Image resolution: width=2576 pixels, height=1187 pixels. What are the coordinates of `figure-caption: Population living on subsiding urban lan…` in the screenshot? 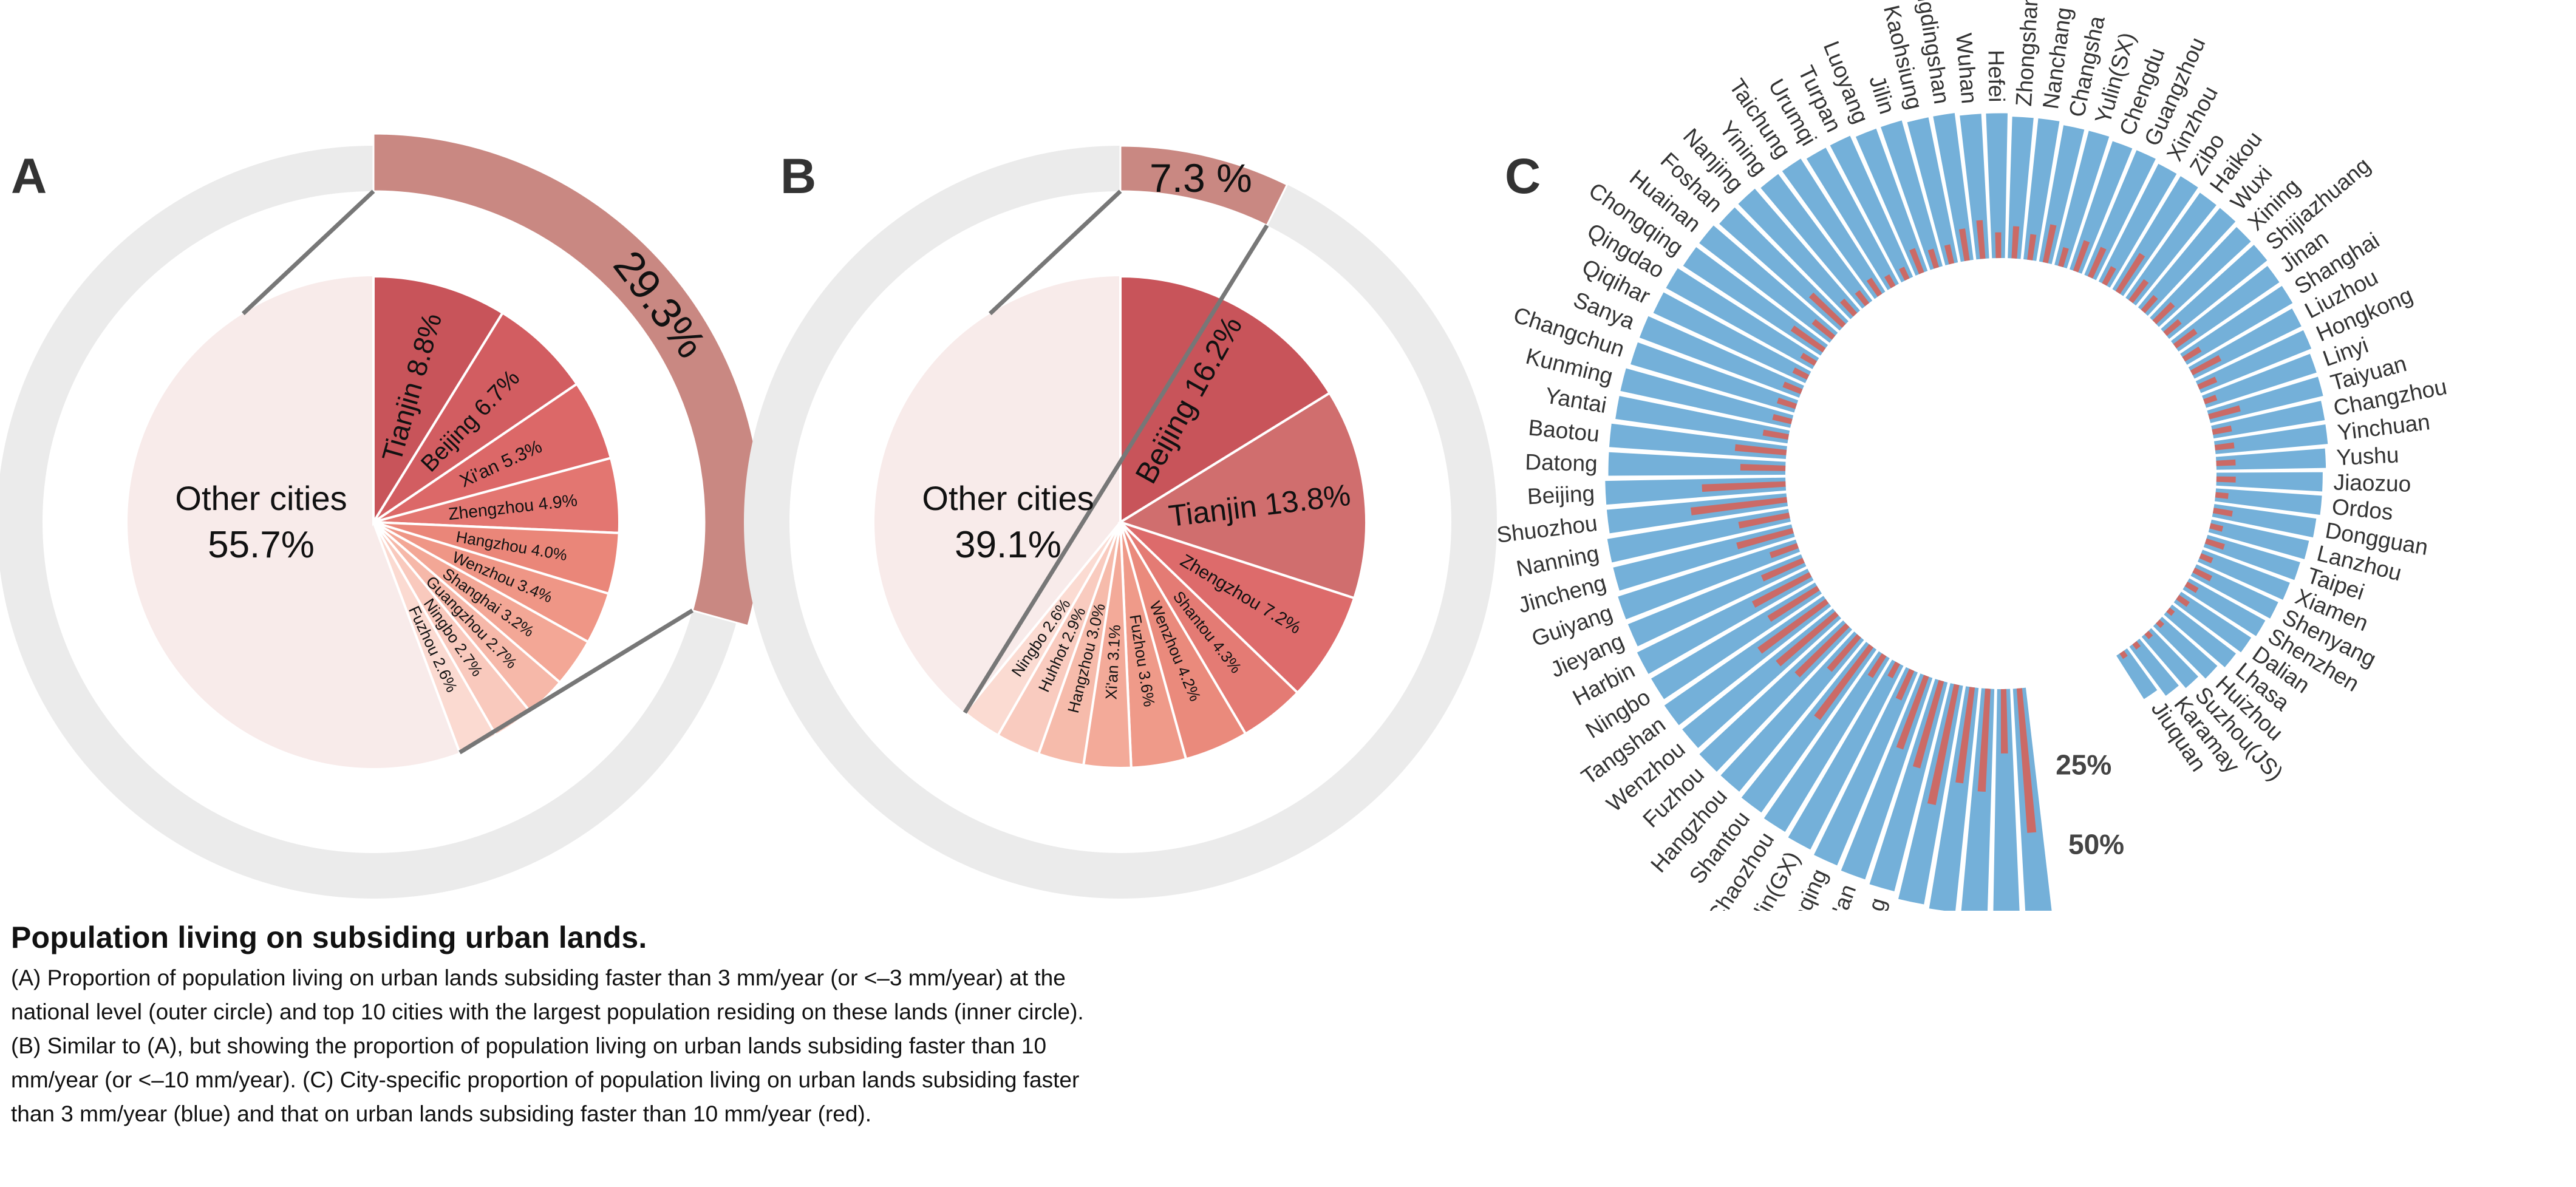 It's located at (558, 1026).